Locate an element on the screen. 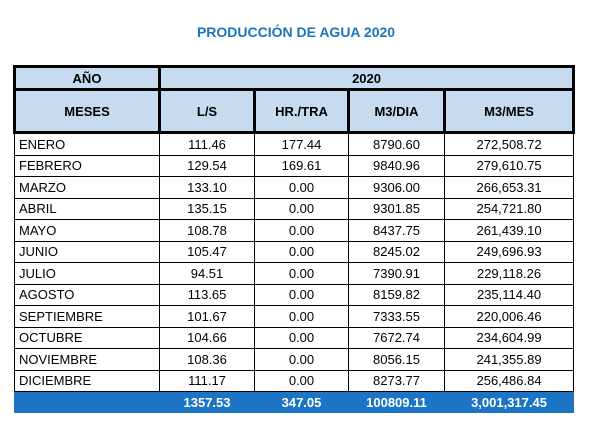  total-cell: 1357.53 is located at coordinates (207, 402).